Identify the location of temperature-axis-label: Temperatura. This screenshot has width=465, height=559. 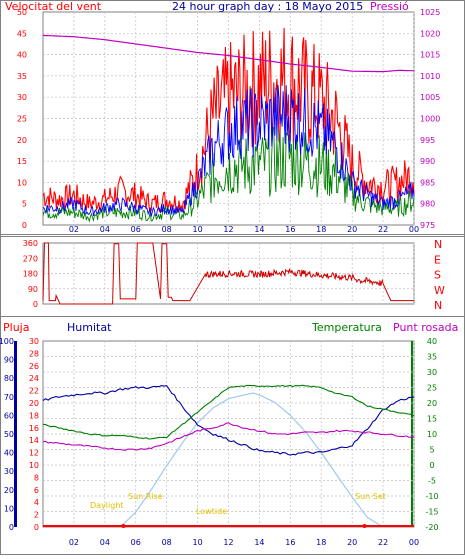
(346, 327).